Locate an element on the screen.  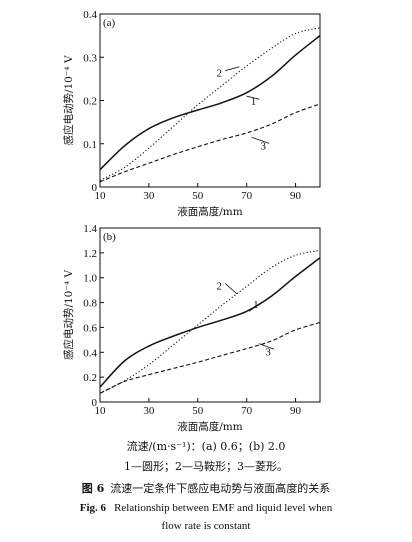
y-tick-label: 1.2 is located at coordinates (90, 254).